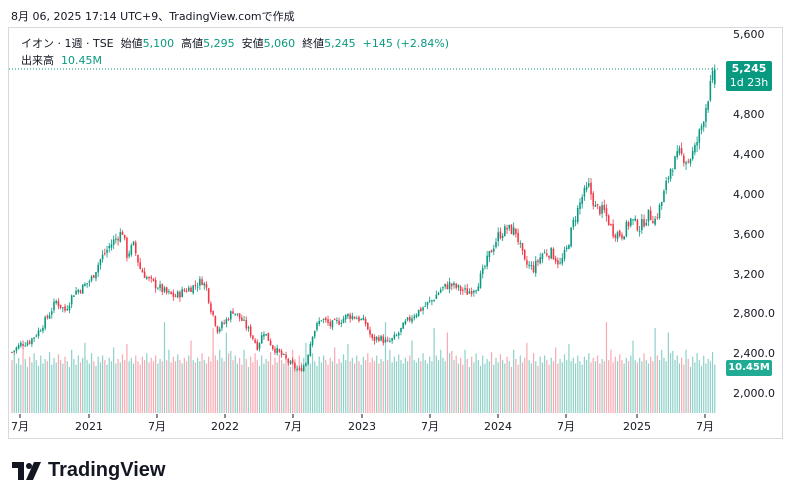 The height and width of the screenshot is (500, 793). I want to click on bar-countdown: 1d 23h, so click(749, 82).